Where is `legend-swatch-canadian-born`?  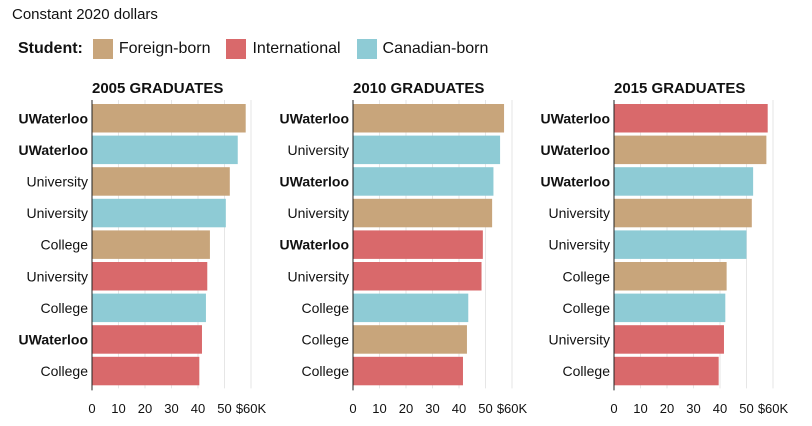
legend-swatch-canadian-born is located at coordinates (366, 49).